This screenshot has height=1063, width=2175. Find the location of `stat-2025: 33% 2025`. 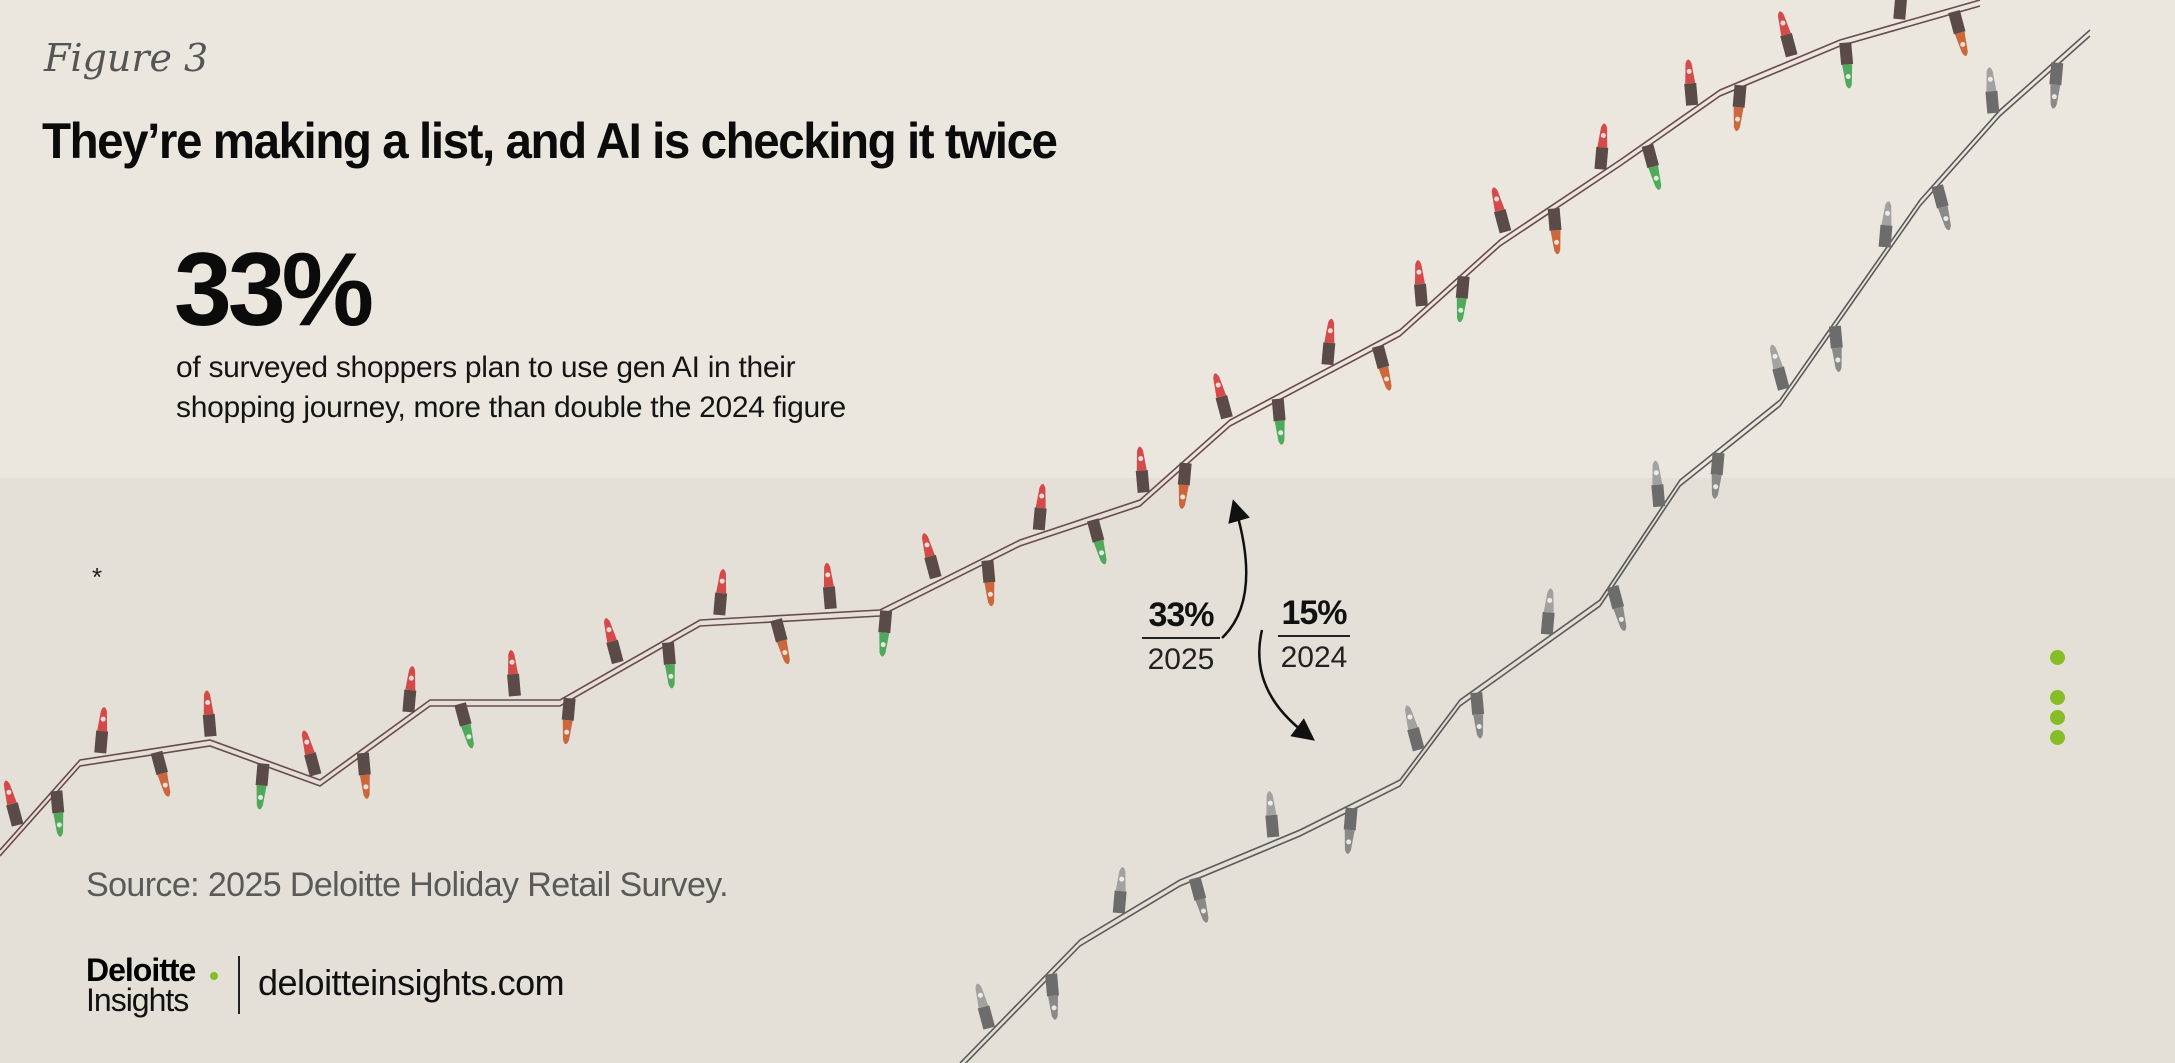

stat-2025: 33% 2025 is located at coordinates (1181, 636).